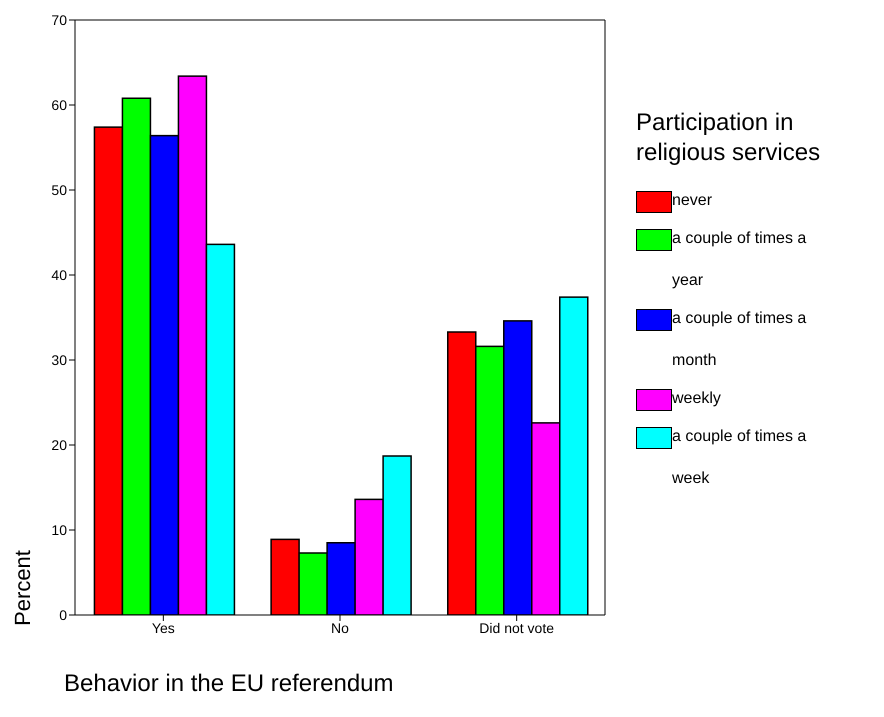 Image resolution: width=884 pixels, height=717 pixels. Describe the element at coordinates (59, 190) in the screenshot. I see `y-tick-label: 50` at that location.